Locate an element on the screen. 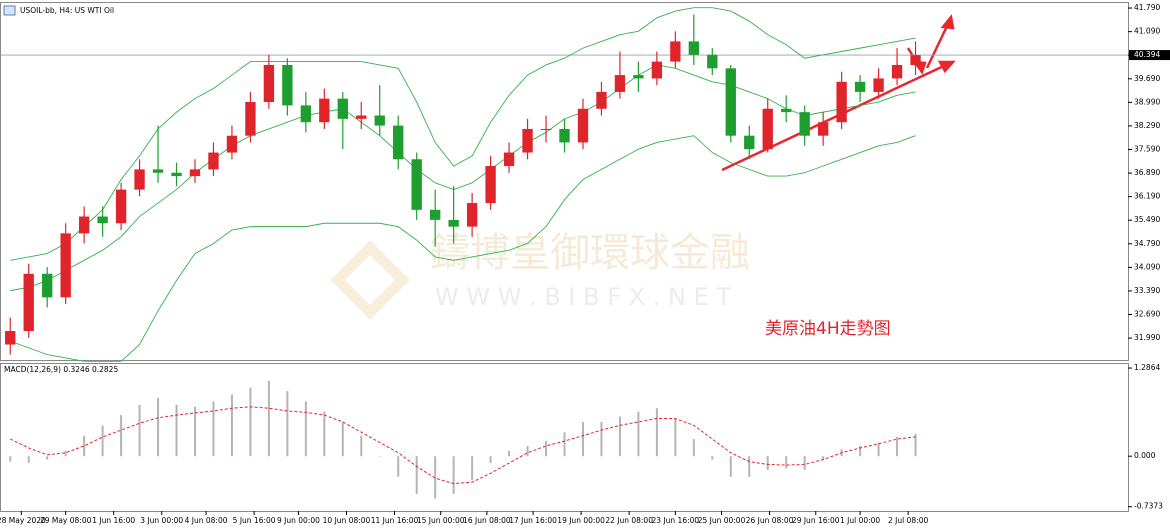 This screenshot has width=1170, height=531. annotation: 美原油4H走勢图 is located at coordinates (828, 329).